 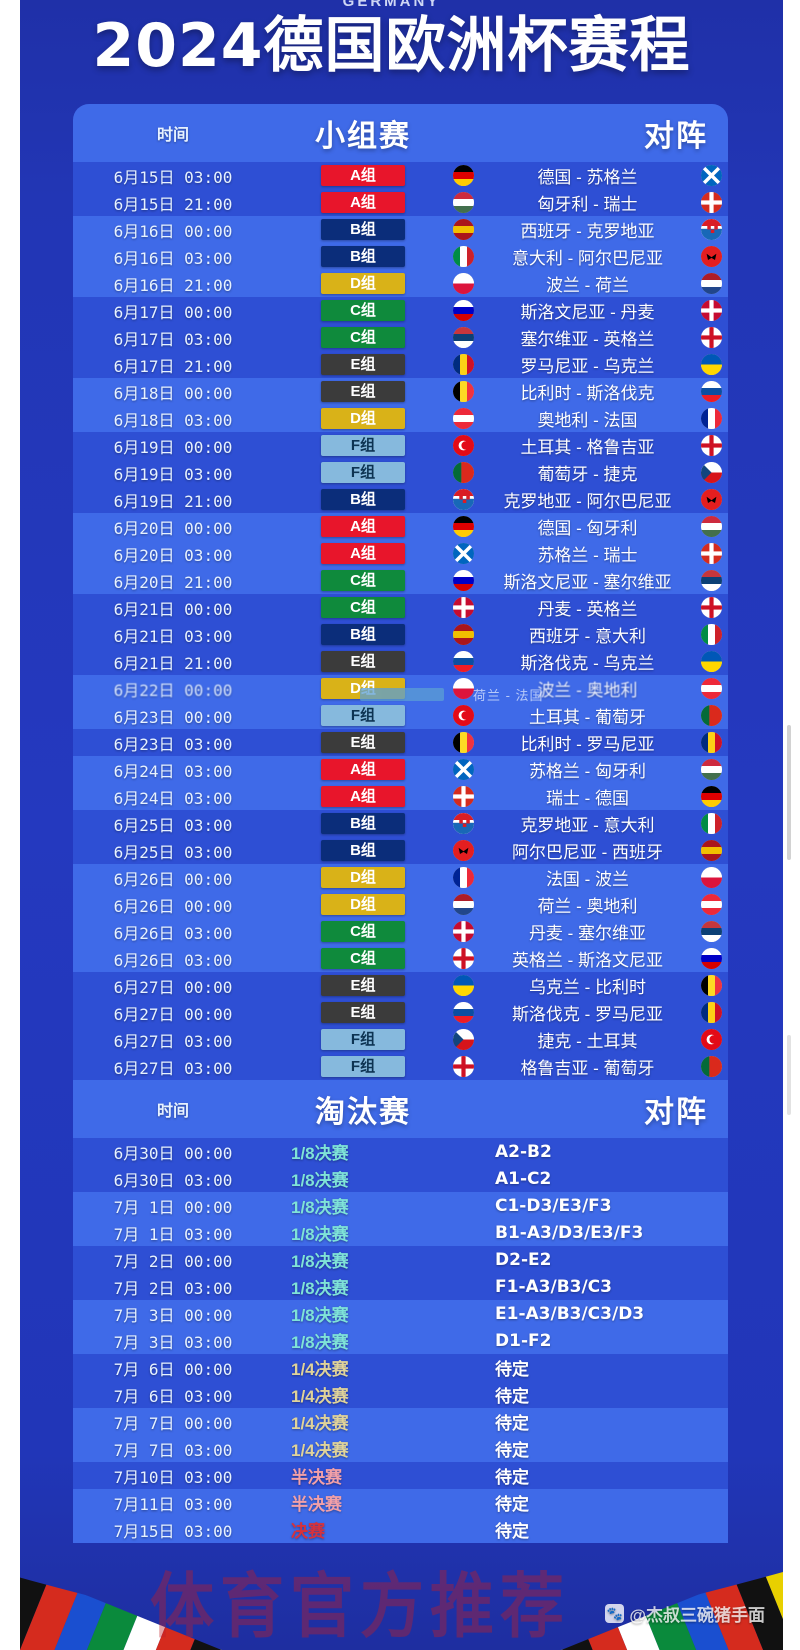 I want to click on knockout-pairing: 待定, so click(x=512, y=1505).